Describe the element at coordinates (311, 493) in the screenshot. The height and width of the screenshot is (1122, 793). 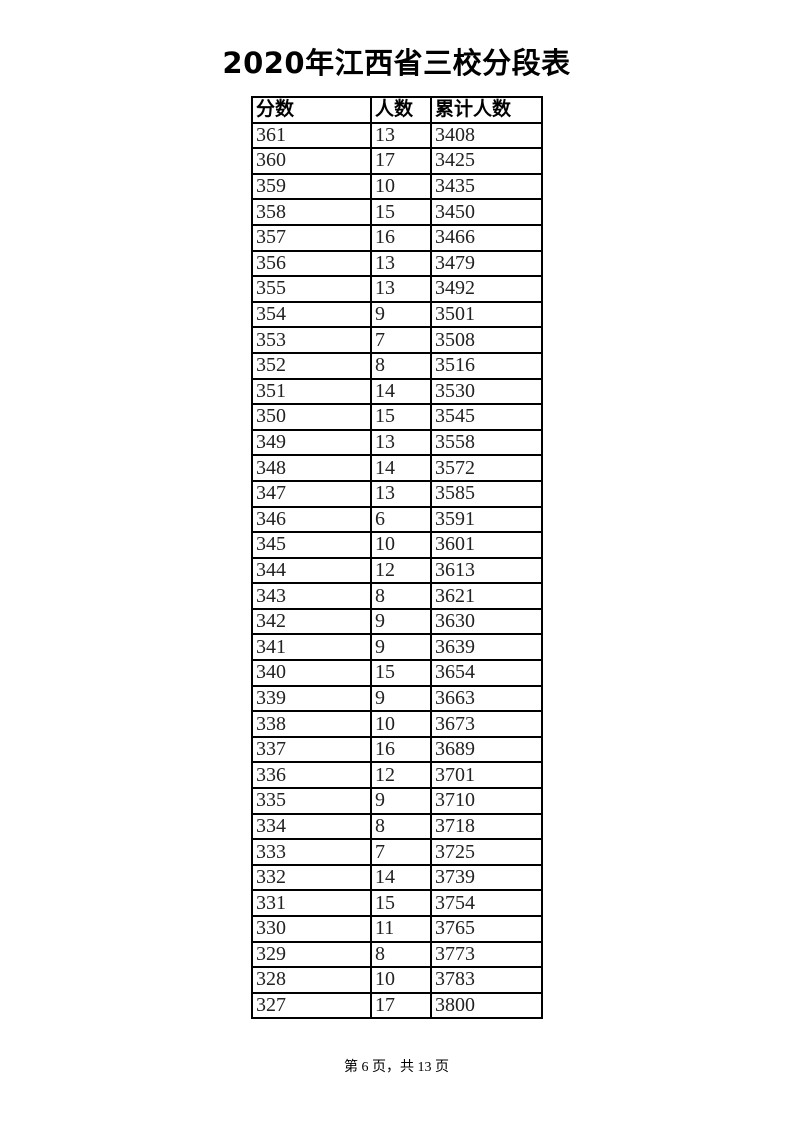
I see `cell-score: 347` at that location.